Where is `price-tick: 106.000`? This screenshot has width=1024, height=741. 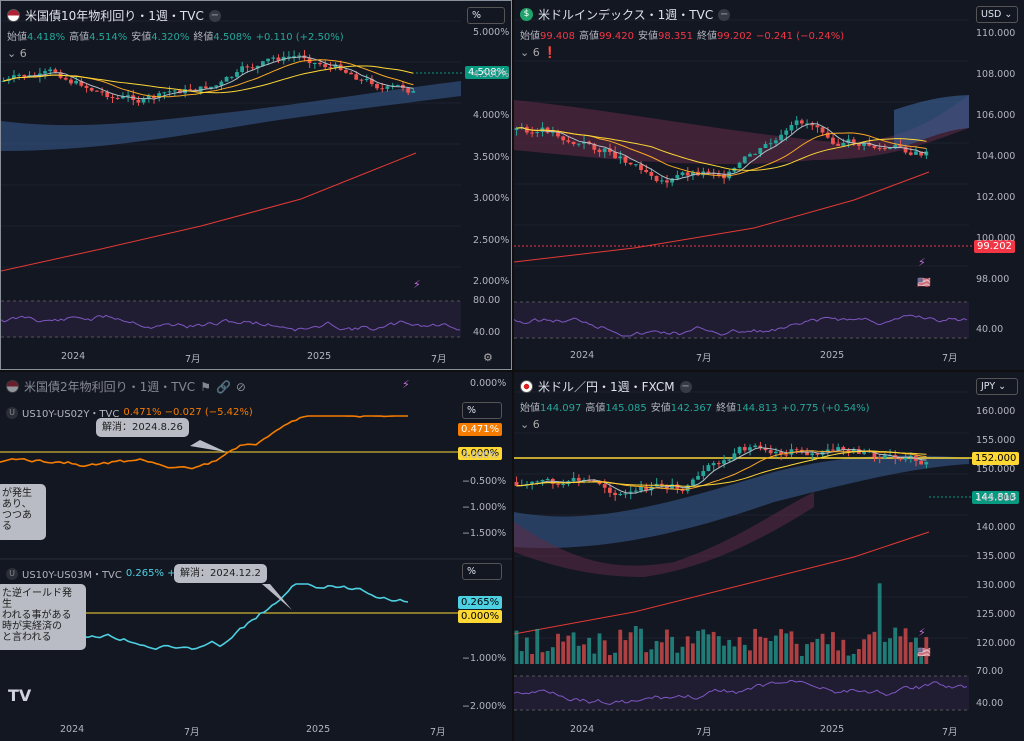 price-tick: 106.000 is located at coordinates (996, 115).